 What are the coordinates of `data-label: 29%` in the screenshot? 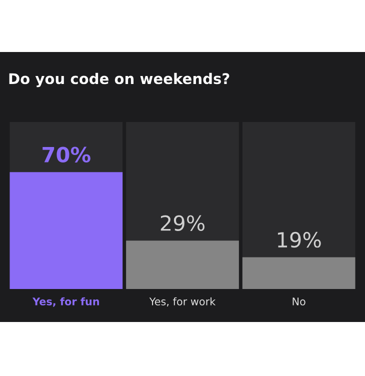 It's located at (182, 223).